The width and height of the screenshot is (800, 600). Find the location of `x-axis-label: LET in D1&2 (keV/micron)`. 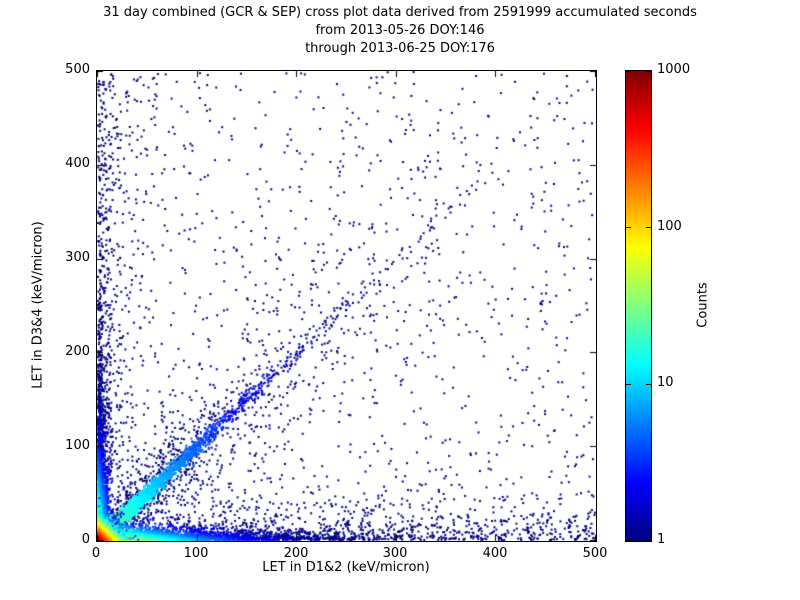

x-axis-label: LET in D1&2 (keV/micron) is located at coordinates (346, 567).